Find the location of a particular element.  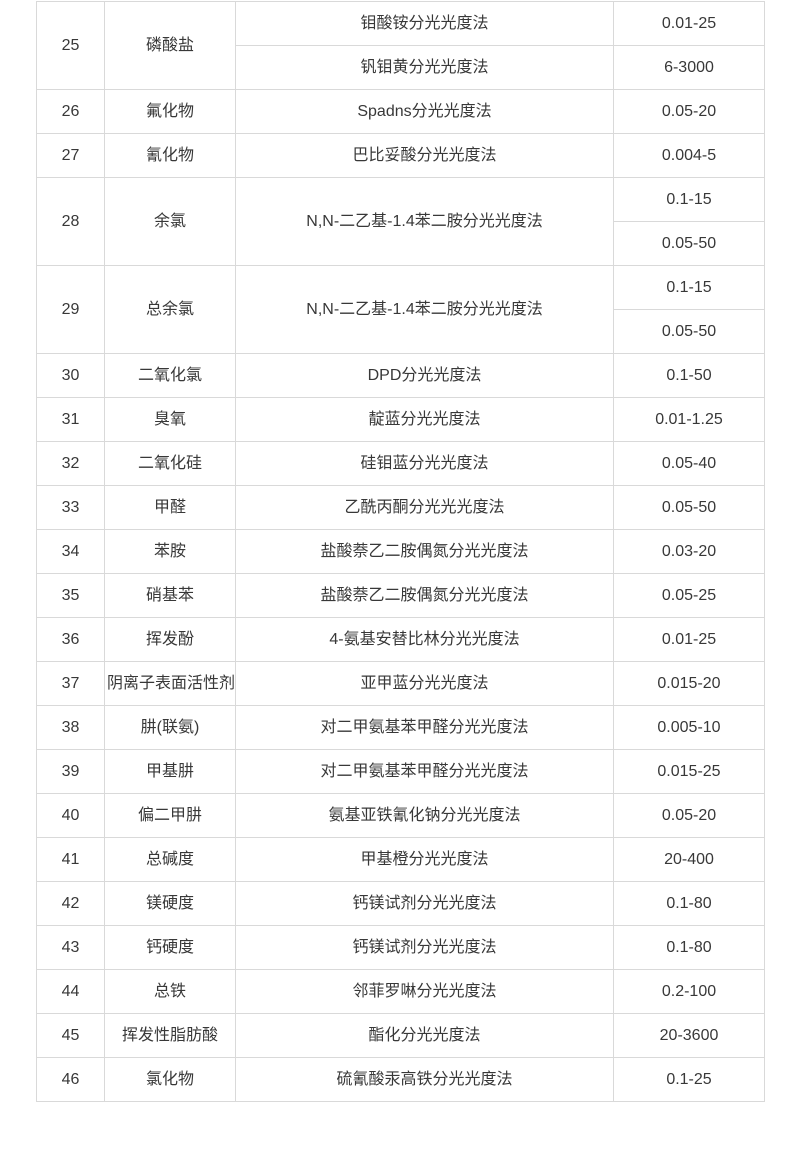

table-row: 37 阴离子表面活性剂 亚甲蓝分光光度法 0.015-20 is located at coordinates (400, 683).